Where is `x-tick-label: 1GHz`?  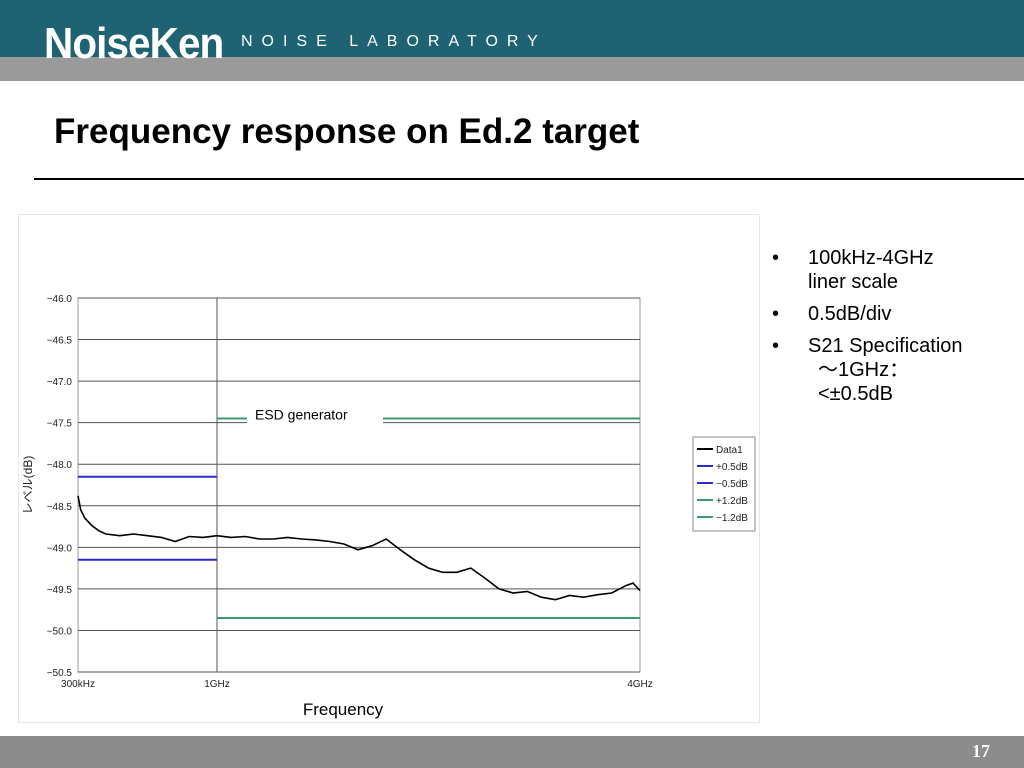 x-tick-label: 1GHz is located at coordinates (217, 684).